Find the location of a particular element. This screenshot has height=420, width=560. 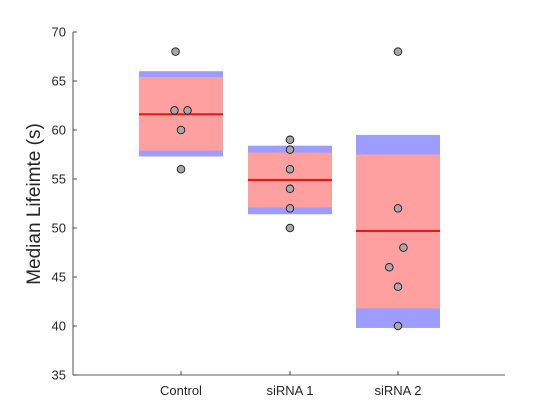

y-tick-label: 70 is located at coordinates (59, 32).